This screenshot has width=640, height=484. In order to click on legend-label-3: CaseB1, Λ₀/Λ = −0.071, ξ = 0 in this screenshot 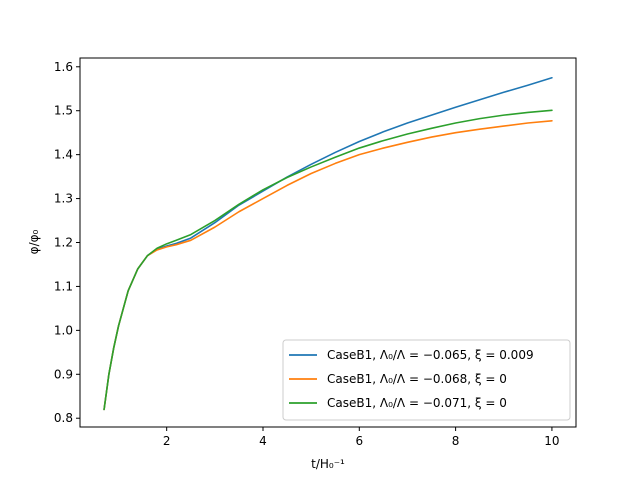, I will do `click(417, 403)`.